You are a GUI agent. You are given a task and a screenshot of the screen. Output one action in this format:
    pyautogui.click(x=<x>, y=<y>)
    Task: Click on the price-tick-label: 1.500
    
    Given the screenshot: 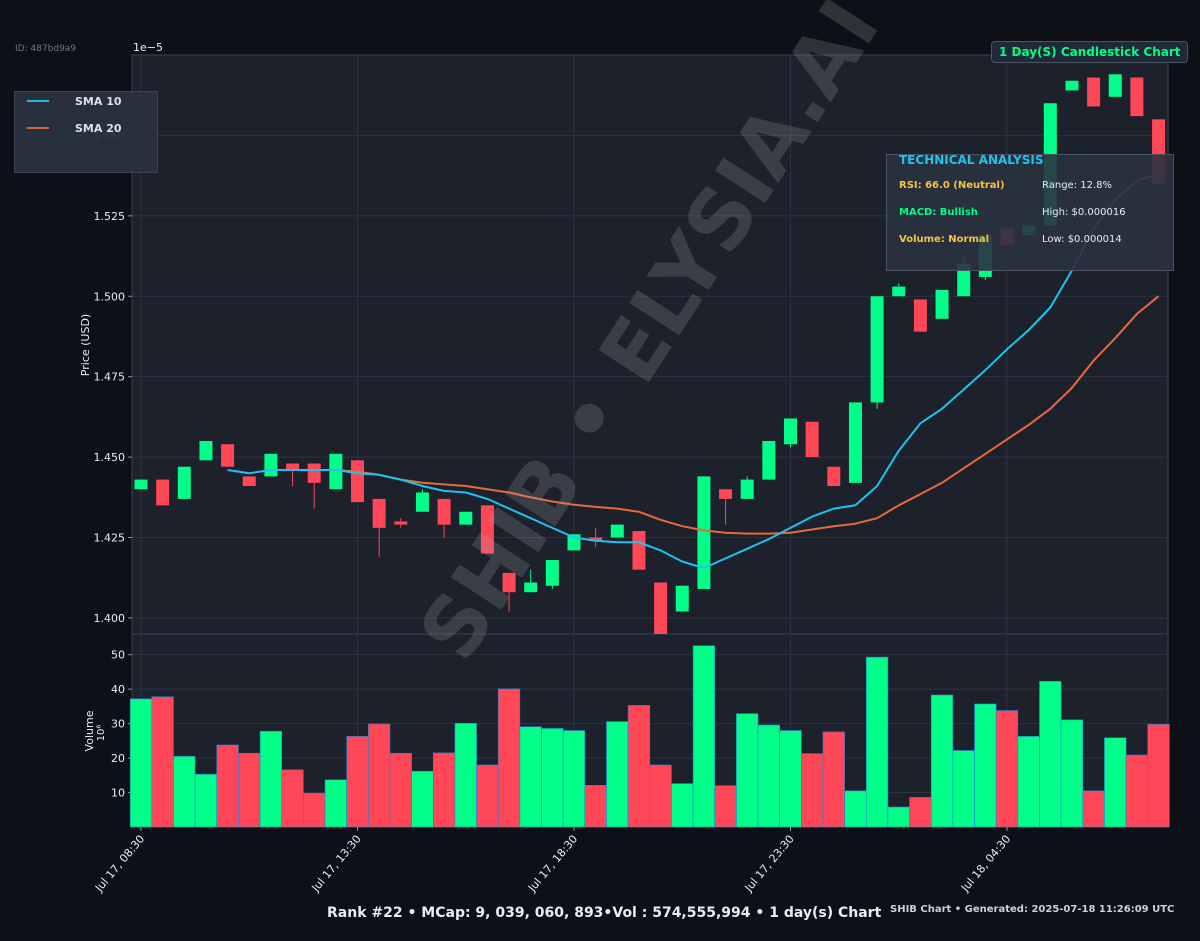 What is the action you would take?
    pyautogui.click(x=110, y=296)
    